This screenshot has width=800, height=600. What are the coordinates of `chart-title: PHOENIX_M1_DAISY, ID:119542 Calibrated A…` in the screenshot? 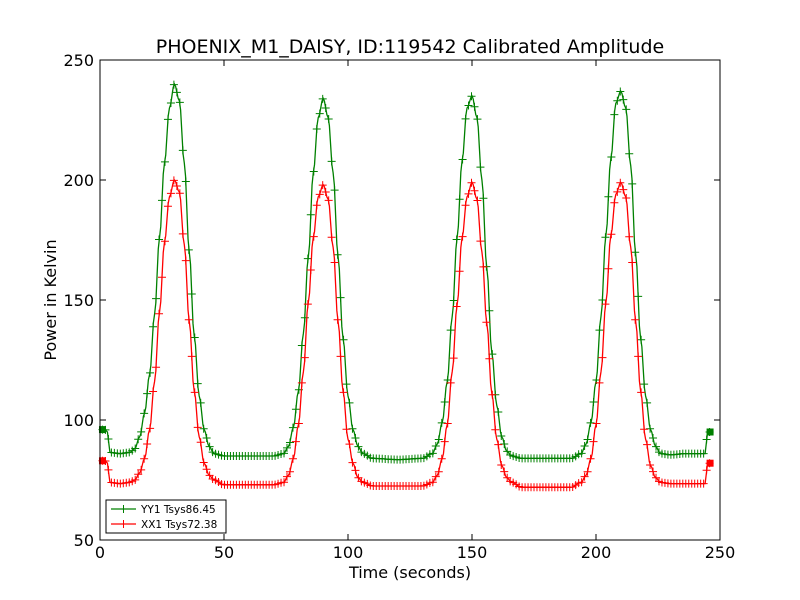 It's located at (410, 47).